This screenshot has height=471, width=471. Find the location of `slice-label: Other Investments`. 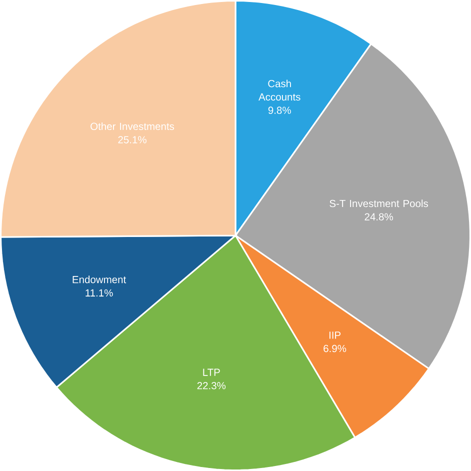

slice-label: Other Investments is located at coordinates (132, 126).